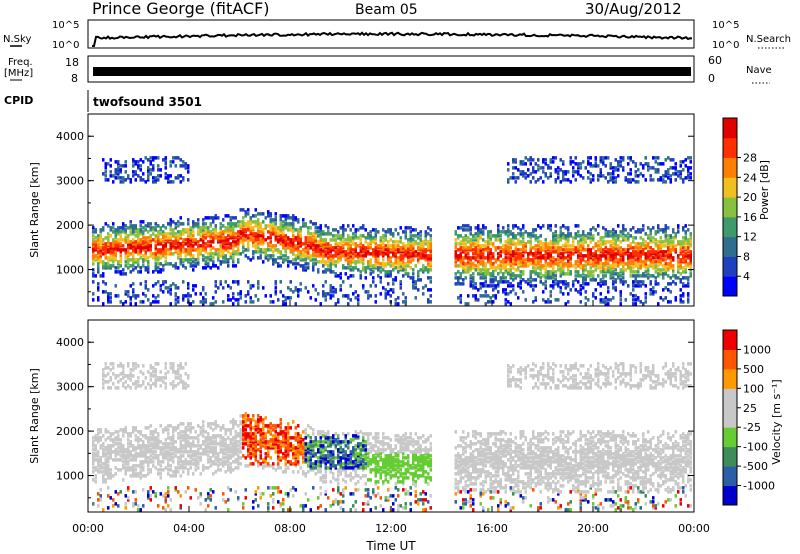 This screenshot has width=800, height=554. Describe the element at coordinates (181, 9) in the screenshot. I see `station-title: Prince George (fitACF)` at that location.